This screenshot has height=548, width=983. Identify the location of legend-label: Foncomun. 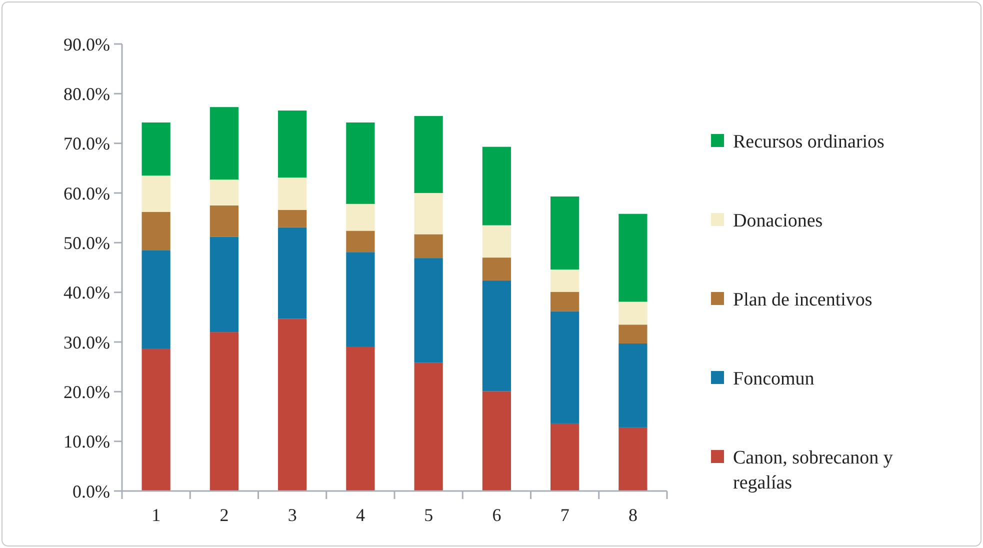
(774, 379).